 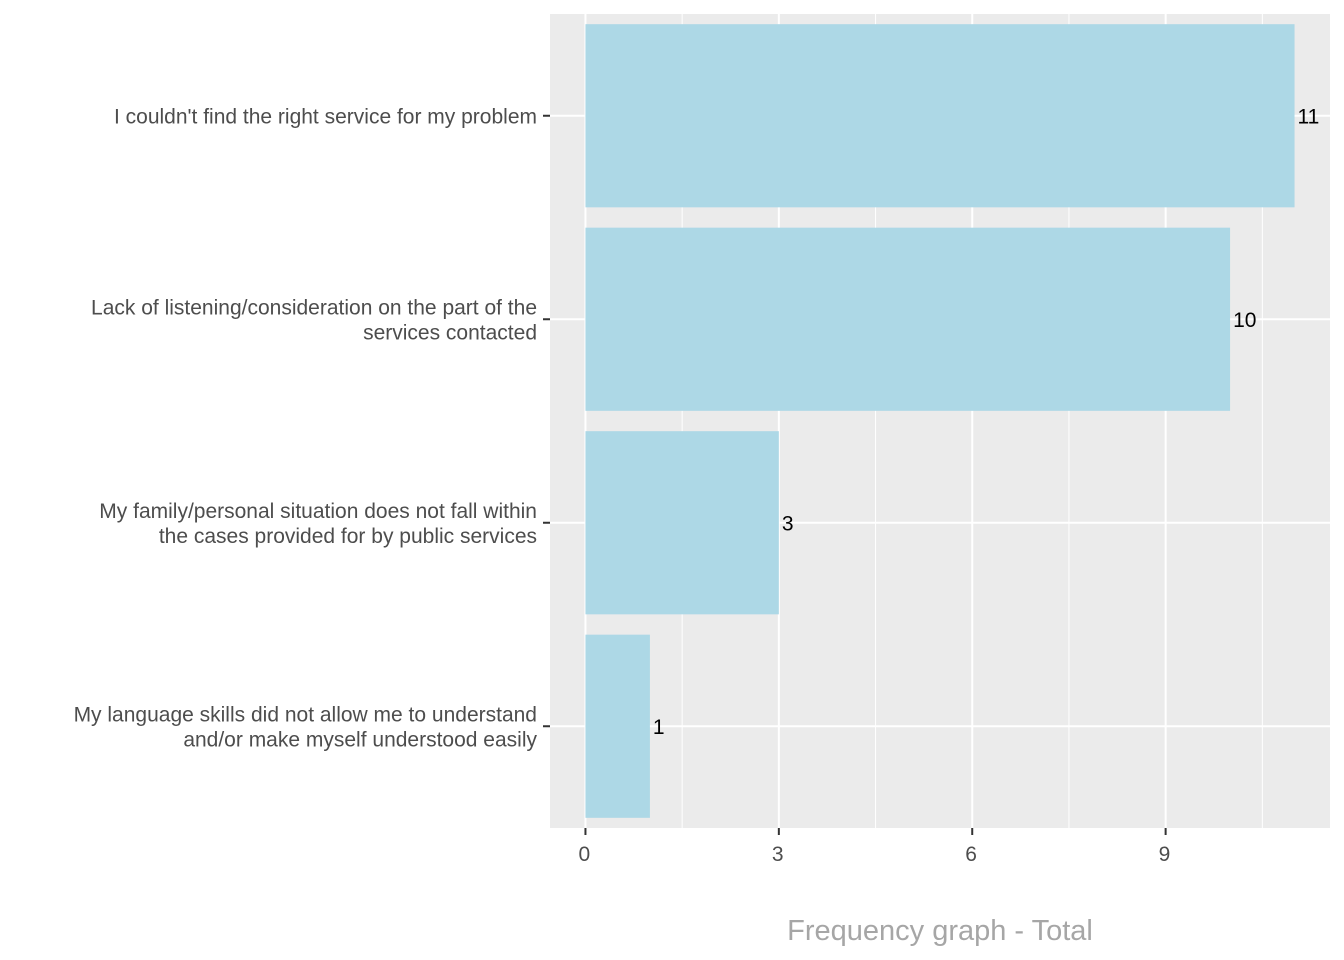 I want to click on data-label: 10, so click(x=1244, y=320).